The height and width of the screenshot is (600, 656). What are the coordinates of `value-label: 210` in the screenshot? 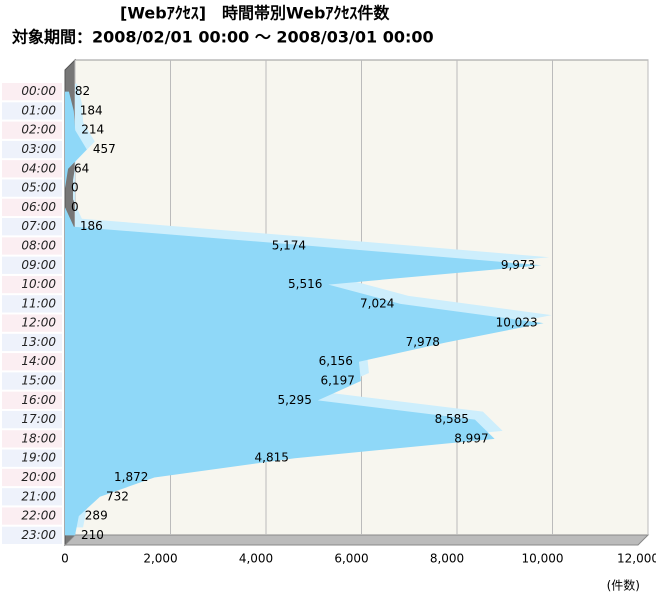 It's located at (92, 535).